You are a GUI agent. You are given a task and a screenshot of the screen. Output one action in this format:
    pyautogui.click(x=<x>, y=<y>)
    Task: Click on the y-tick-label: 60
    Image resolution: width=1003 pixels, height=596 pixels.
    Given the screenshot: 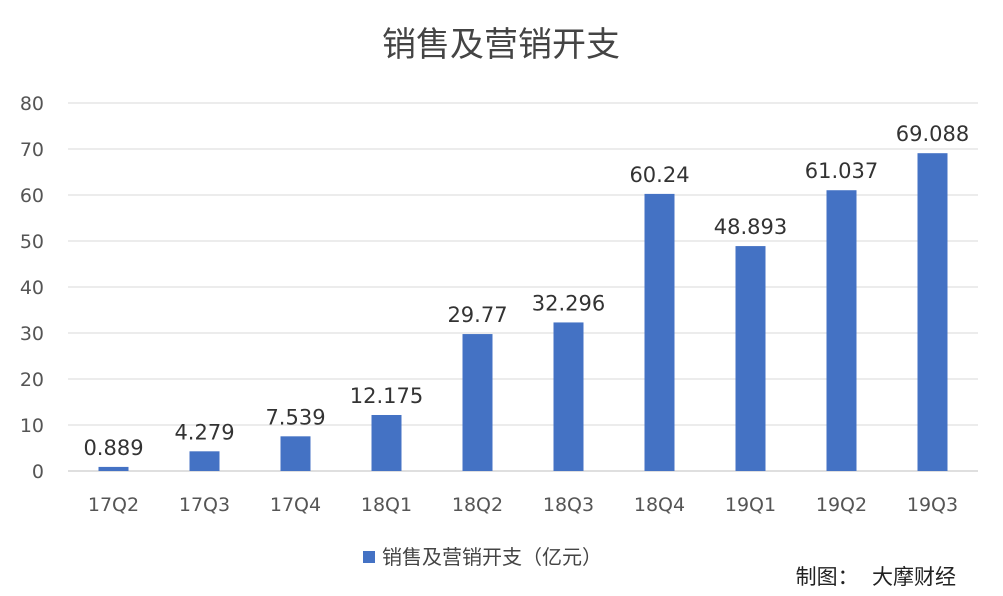 What is the action you would take?
    pyautogui.click(x=32, y=196)
    